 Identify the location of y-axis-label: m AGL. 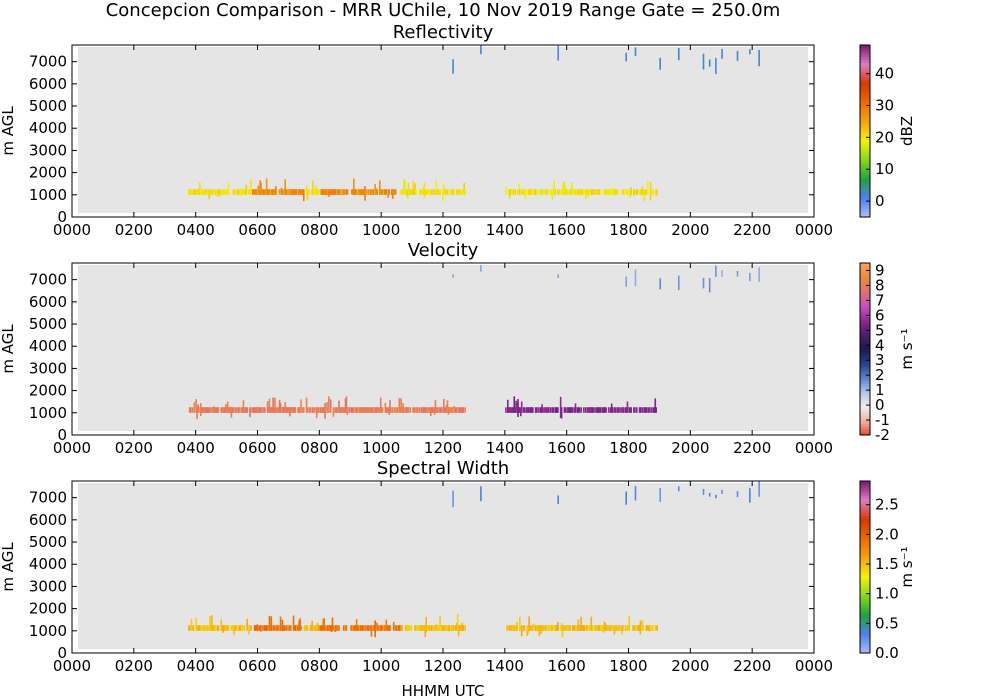
(8, 349).